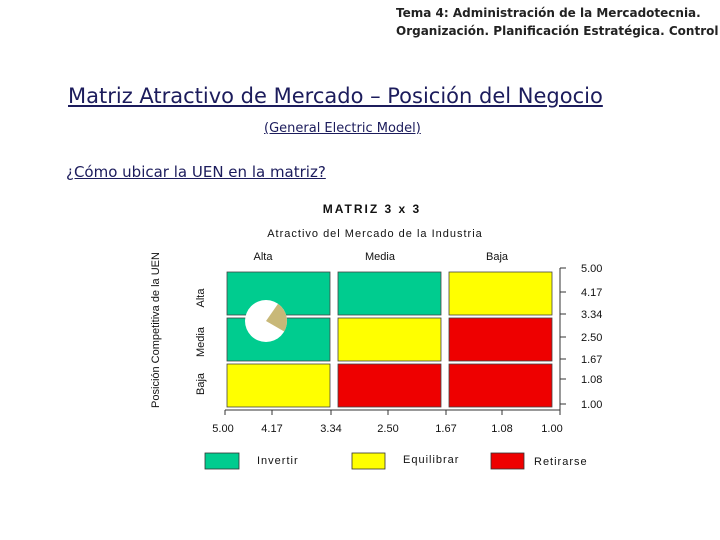  I want to click on legend-swatch-retirarse, so click(507, 461).